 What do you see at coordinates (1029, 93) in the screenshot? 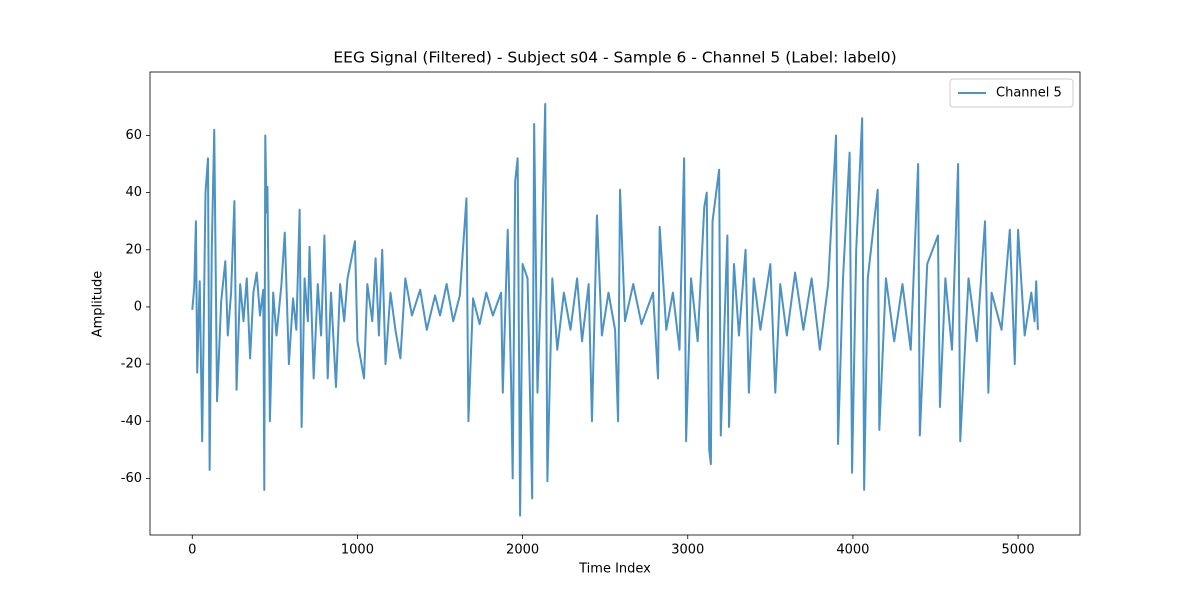
I see `legend-label: Channel 5` at bounding box center [1029, 93].